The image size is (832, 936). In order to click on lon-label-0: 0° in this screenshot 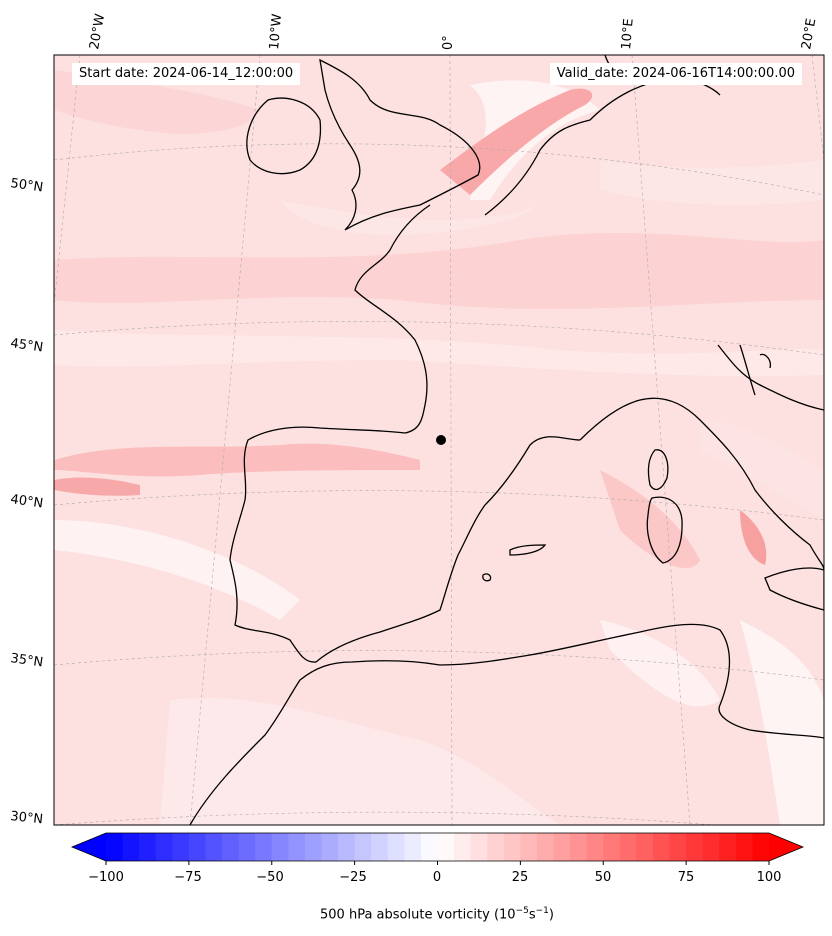, I will do `click(448, 42)`.